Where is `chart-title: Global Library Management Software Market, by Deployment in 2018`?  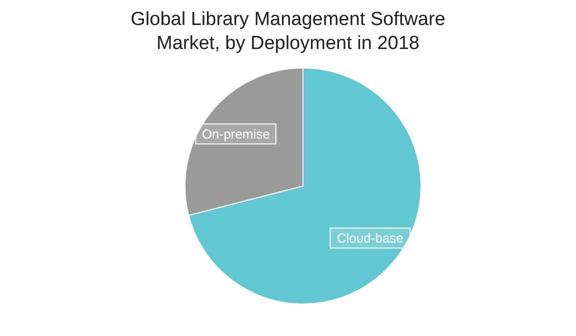
chart-title: Global Library Management Software Market, by Deployment in 2018 is located at coordinates (288, 32).